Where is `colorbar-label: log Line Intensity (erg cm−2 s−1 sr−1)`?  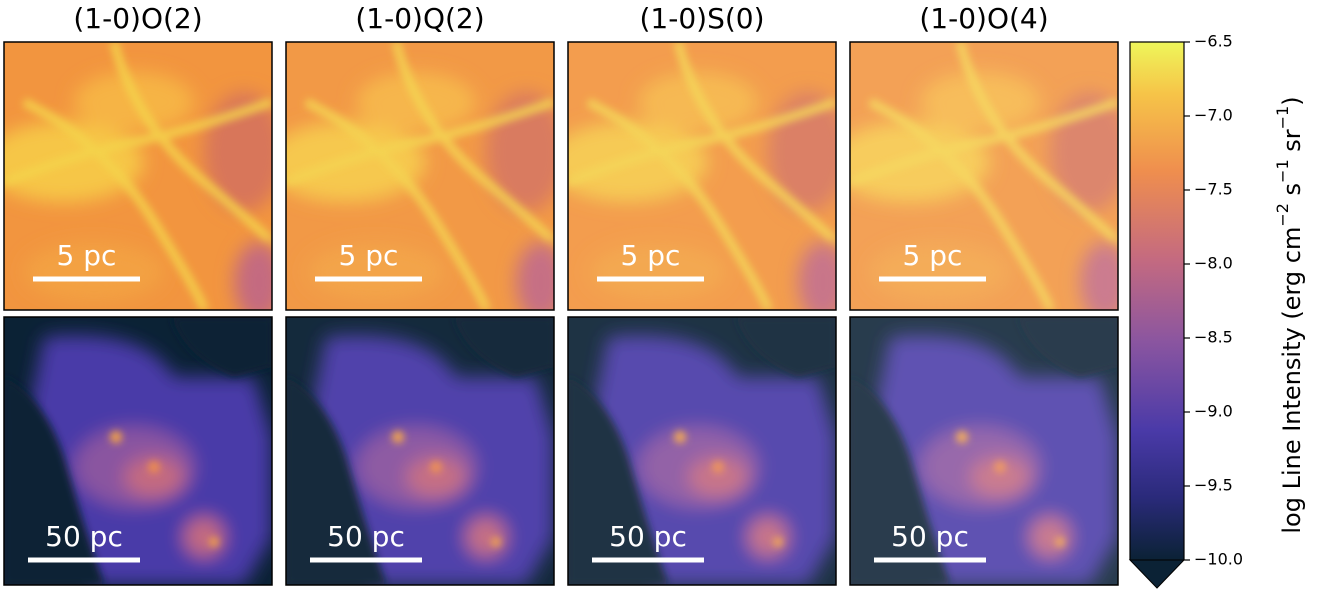 colorbar-label: log Line Intensity (erg cm−2 s−1 sr−1) is located at coordinates (1290, 314).